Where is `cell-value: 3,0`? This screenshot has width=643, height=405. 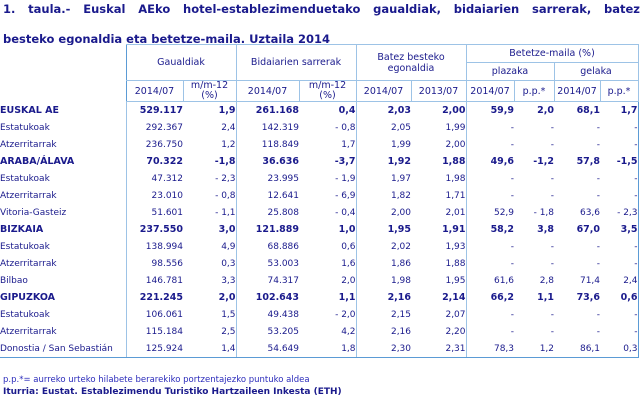 cell-value: 3,0 is located at coordinates (227, 229).